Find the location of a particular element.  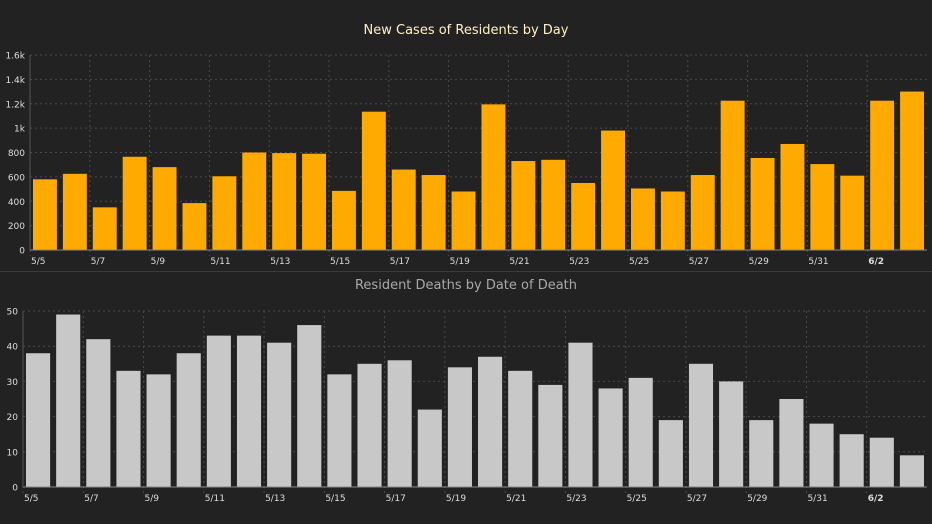

y-tick-label: 600 is located at coordinates (16, 178).